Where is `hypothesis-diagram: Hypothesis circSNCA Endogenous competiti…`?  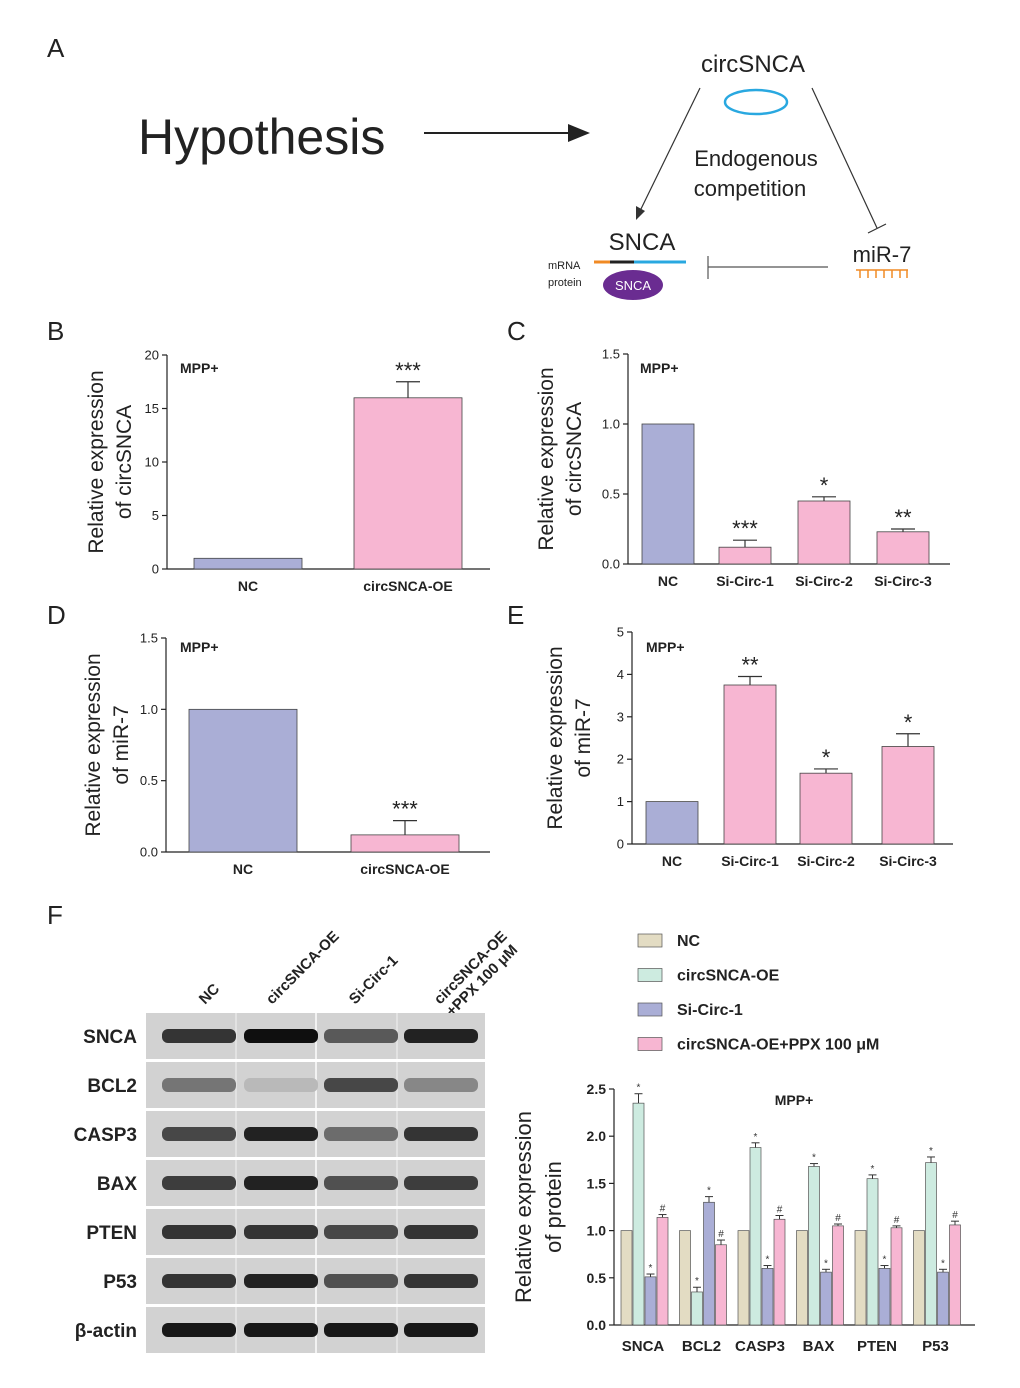
hypothesis-diagram: Hypothesis circSNCA Endogenous competiti… is located at coordinates (525, 175).